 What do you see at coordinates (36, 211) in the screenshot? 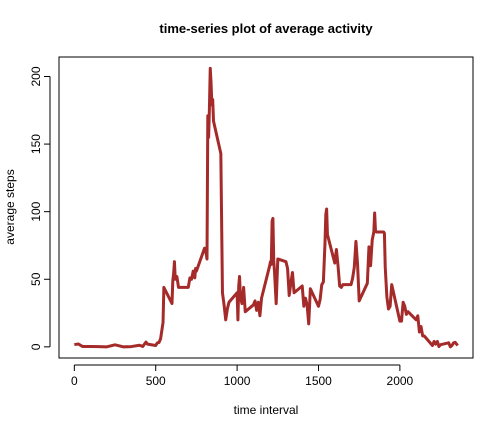
I see `y-tick-label: 100` at bounding box center [36, 211].